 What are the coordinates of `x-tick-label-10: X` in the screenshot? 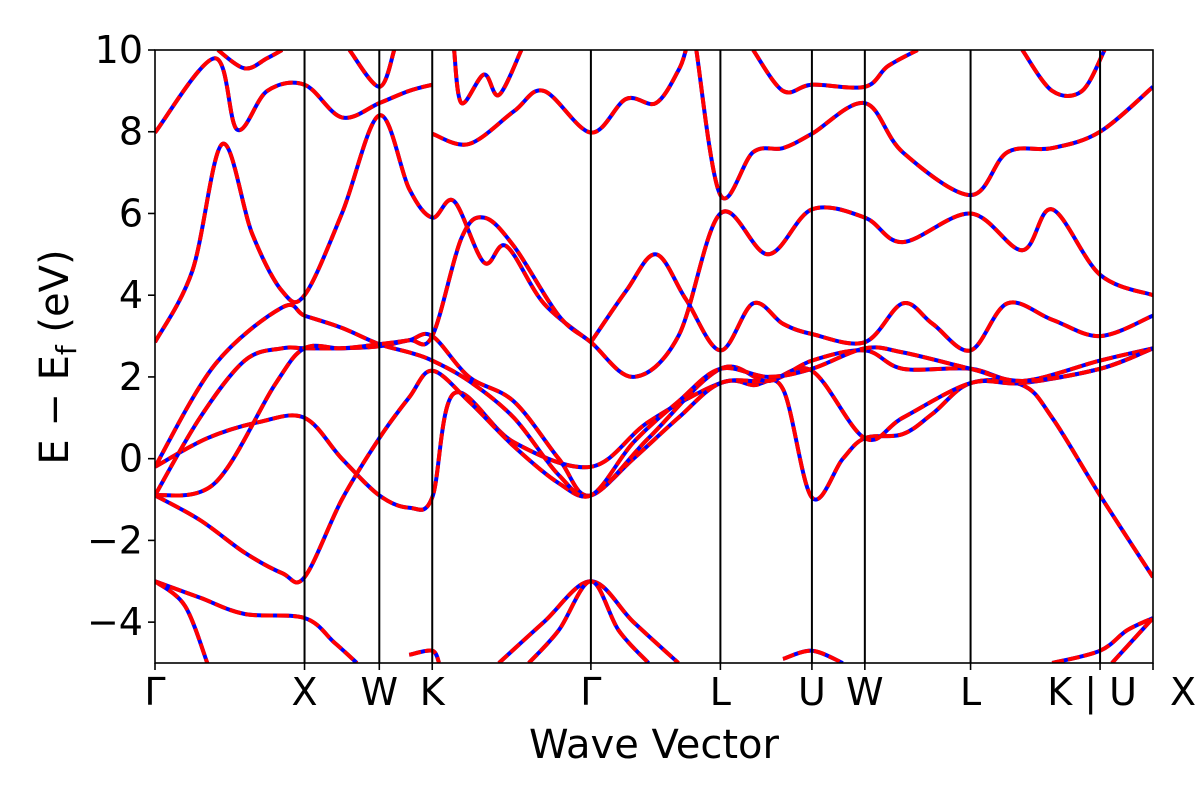 It's located at (1183, 692).